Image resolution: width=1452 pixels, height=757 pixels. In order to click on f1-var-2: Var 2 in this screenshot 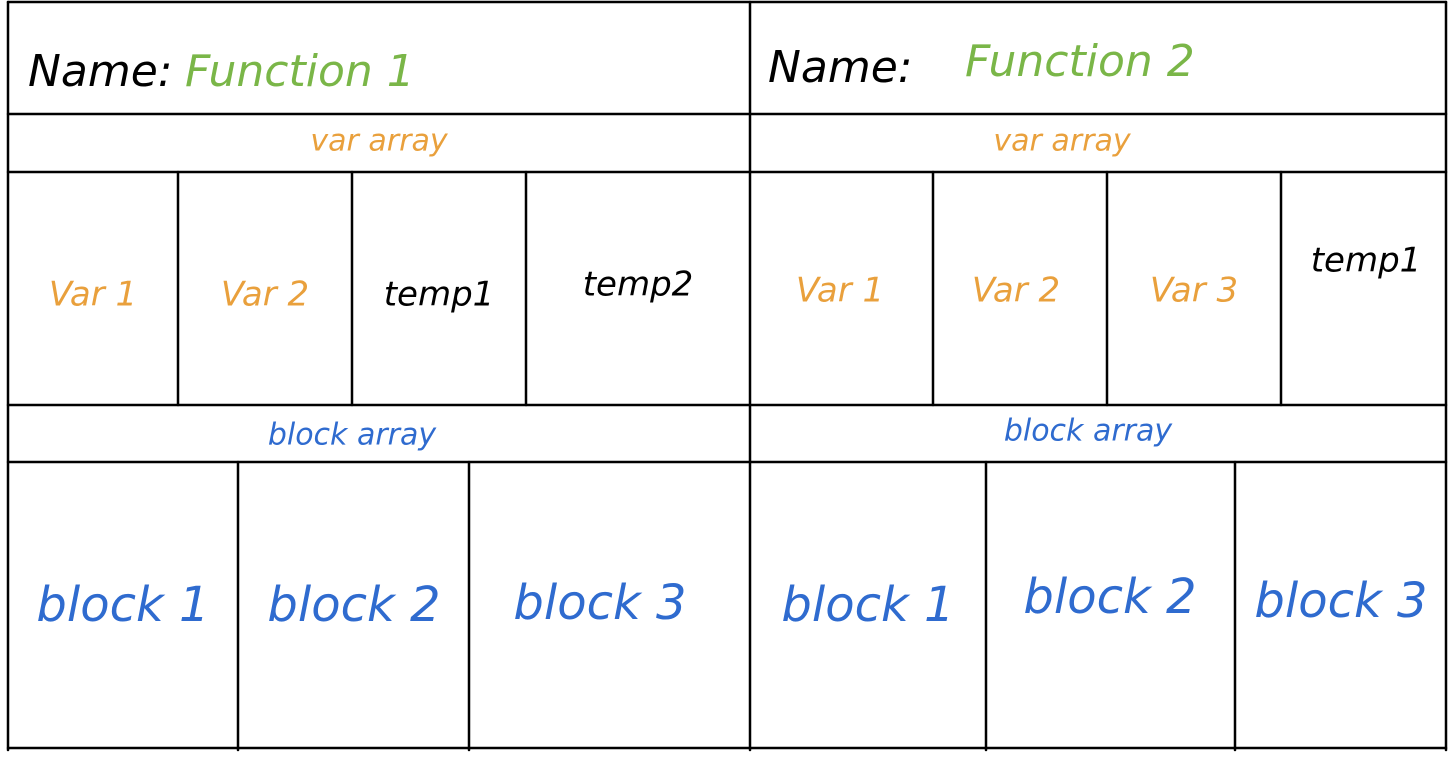, I will do `click(265, 295)`.